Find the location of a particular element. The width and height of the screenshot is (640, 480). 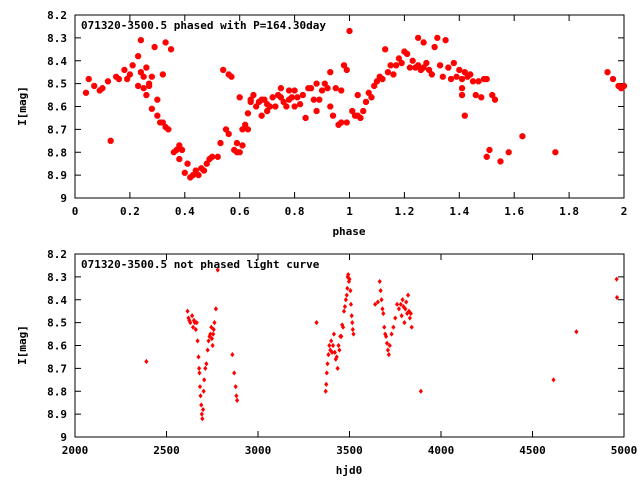

unphased-y-tick-label: 8.2 is located at coordinates (57, 254).